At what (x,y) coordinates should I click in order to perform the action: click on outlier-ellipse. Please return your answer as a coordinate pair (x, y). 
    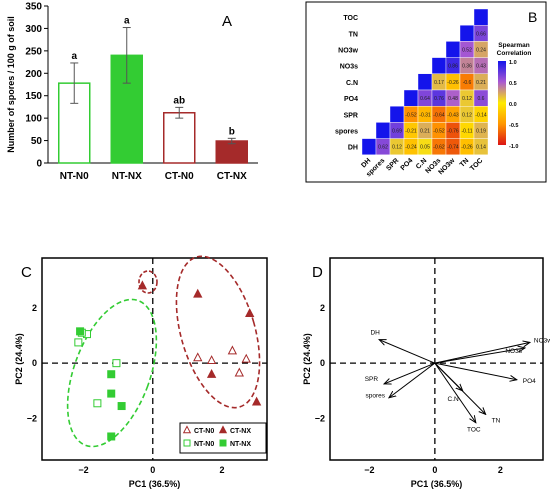
    Looking at the image, I should click on (148, 282).